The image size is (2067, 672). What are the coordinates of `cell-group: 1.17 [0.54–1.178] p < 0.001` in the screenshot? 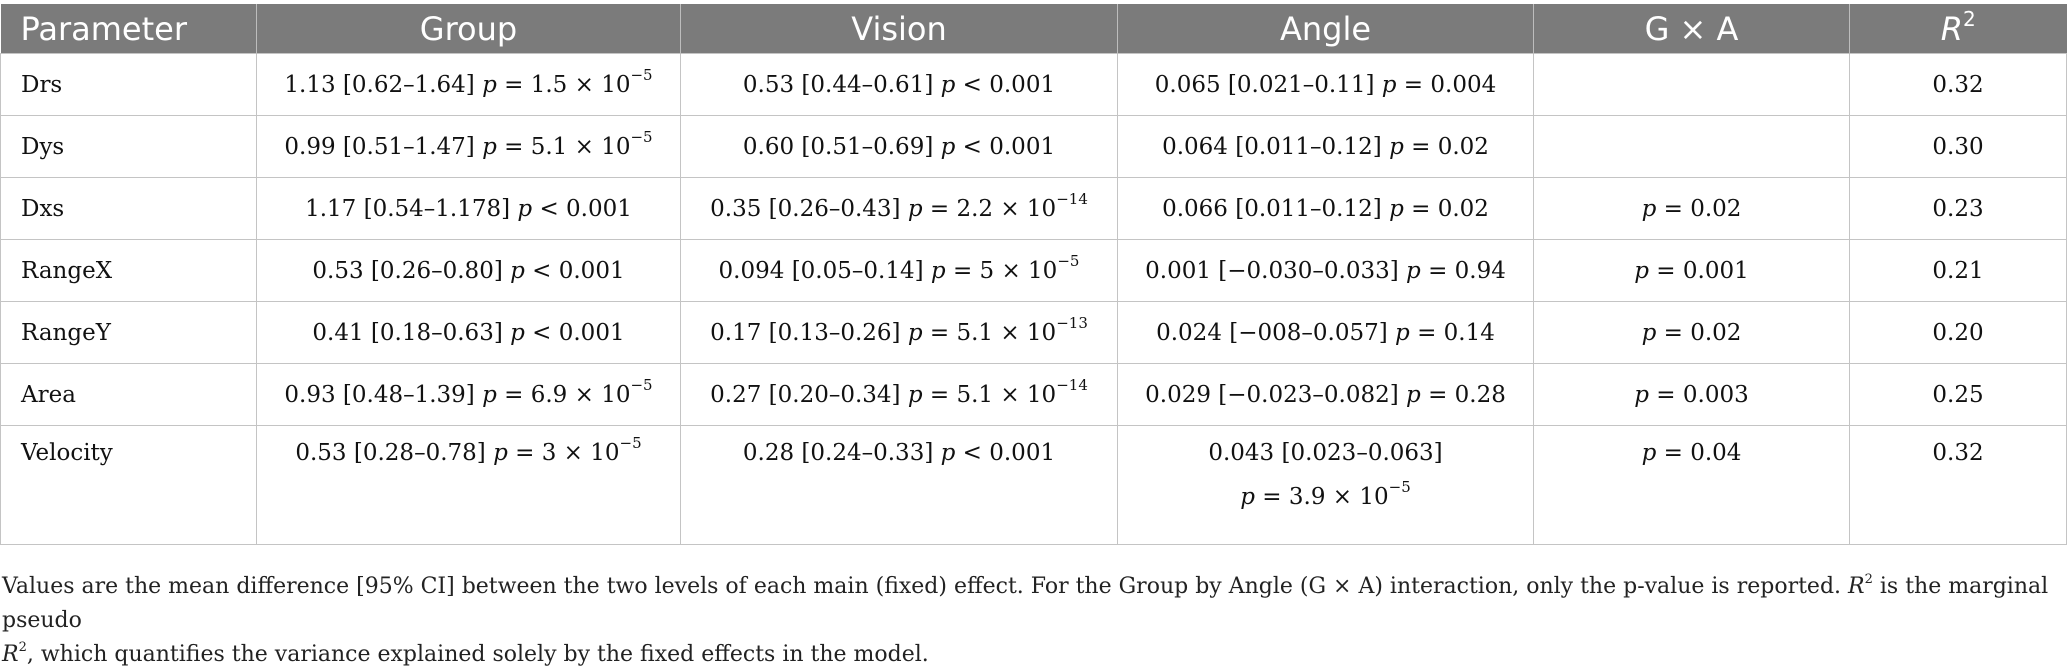 It's located at (468, 208).